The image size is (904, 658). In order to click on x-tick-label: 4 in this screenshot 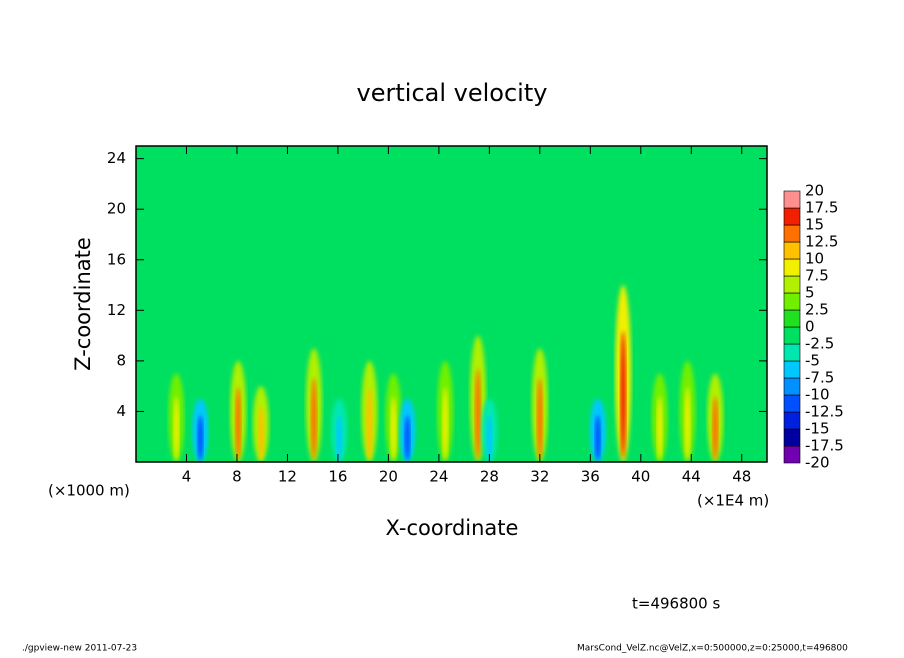, I will do `click(187, 477)`.